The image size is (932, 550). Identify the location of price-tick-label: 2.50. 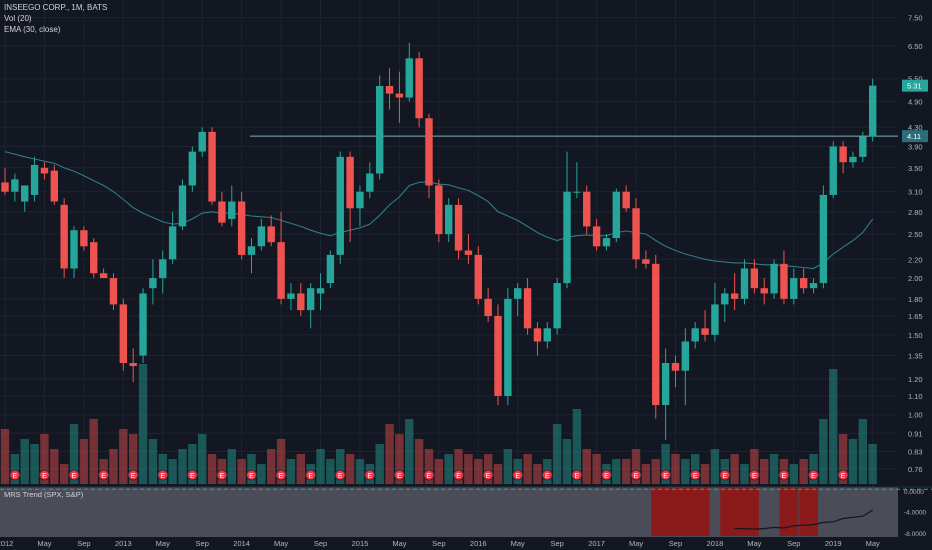
(915, 234).